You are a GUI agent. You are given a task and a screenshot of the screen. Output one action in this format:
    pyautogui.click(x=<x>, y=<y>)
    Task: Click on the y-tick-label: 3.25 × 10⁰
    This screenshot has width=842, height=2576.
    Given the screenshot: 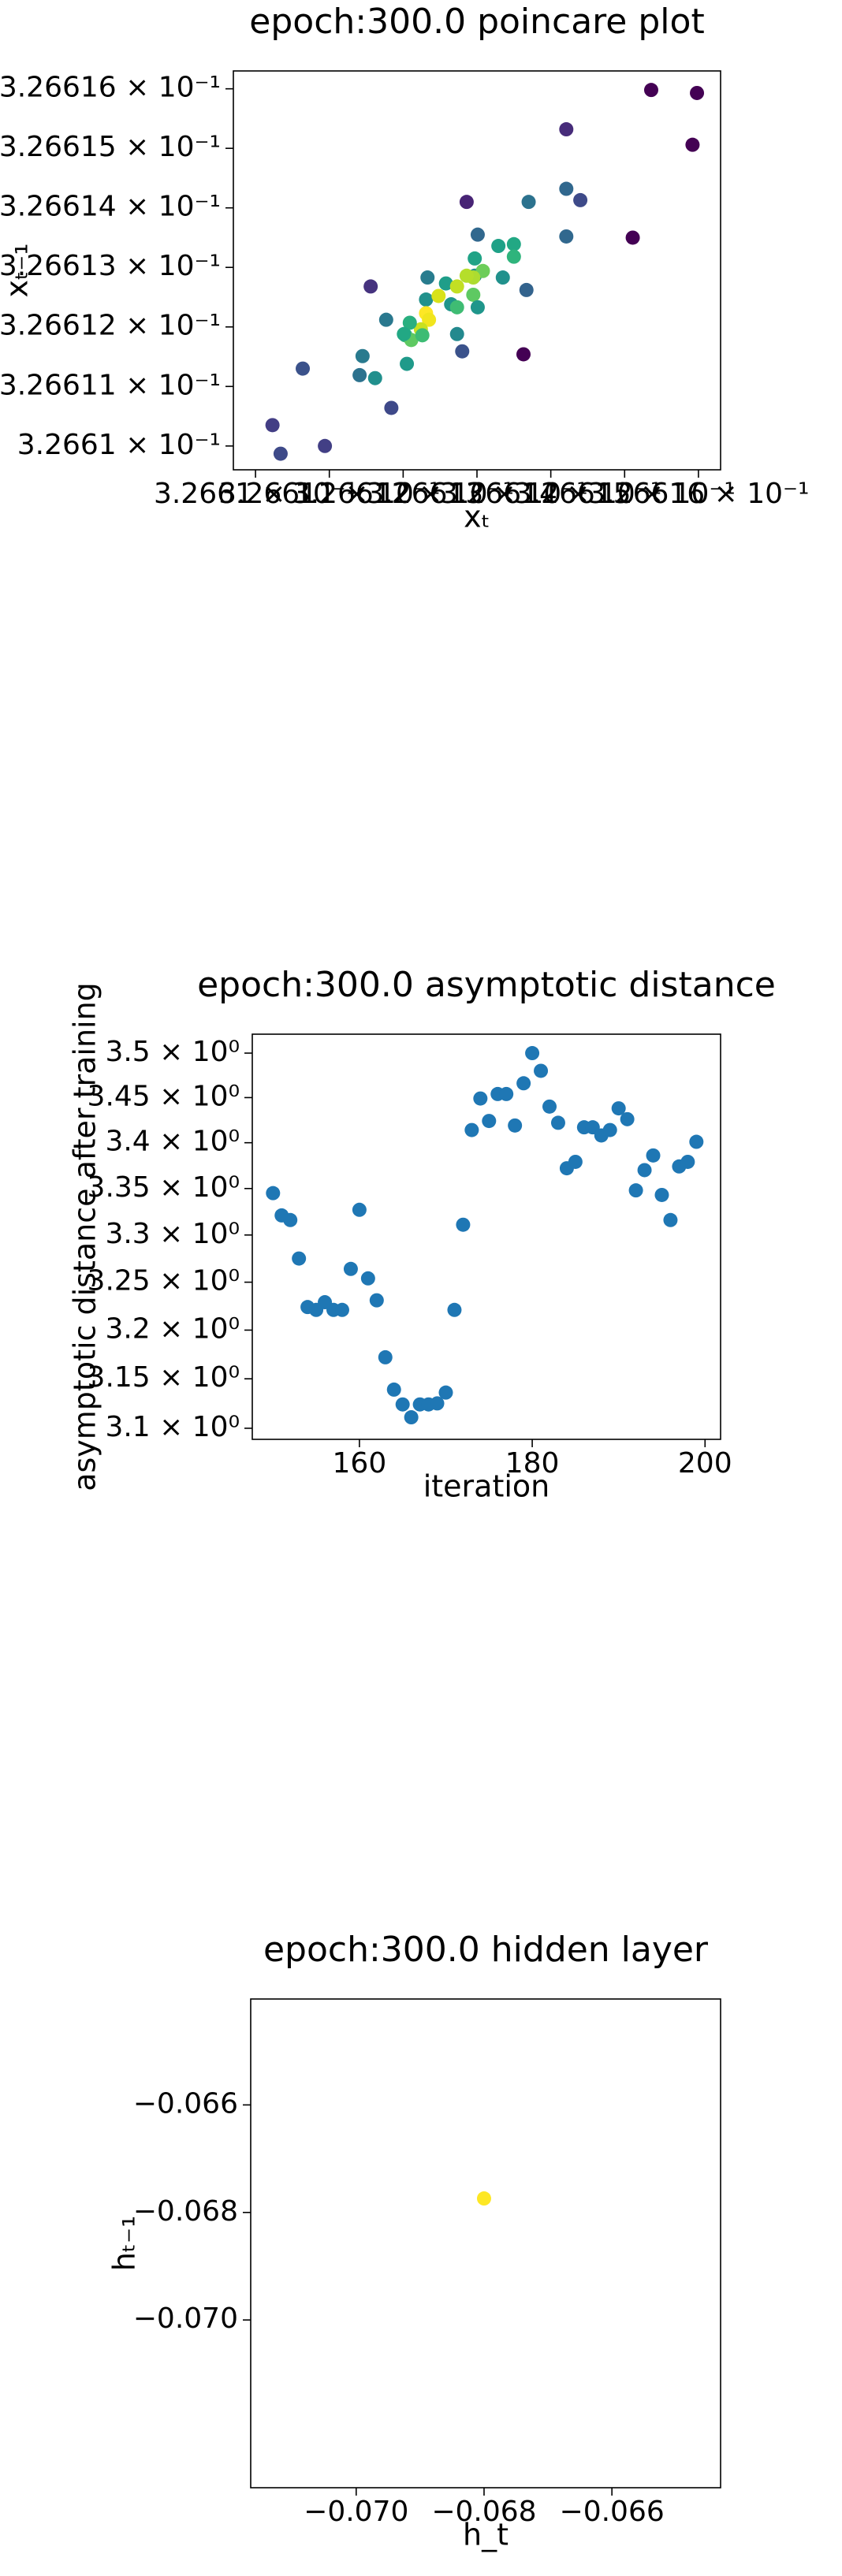 What is the action you would take?
    pyautogui.click(x=164, y=1281)
    